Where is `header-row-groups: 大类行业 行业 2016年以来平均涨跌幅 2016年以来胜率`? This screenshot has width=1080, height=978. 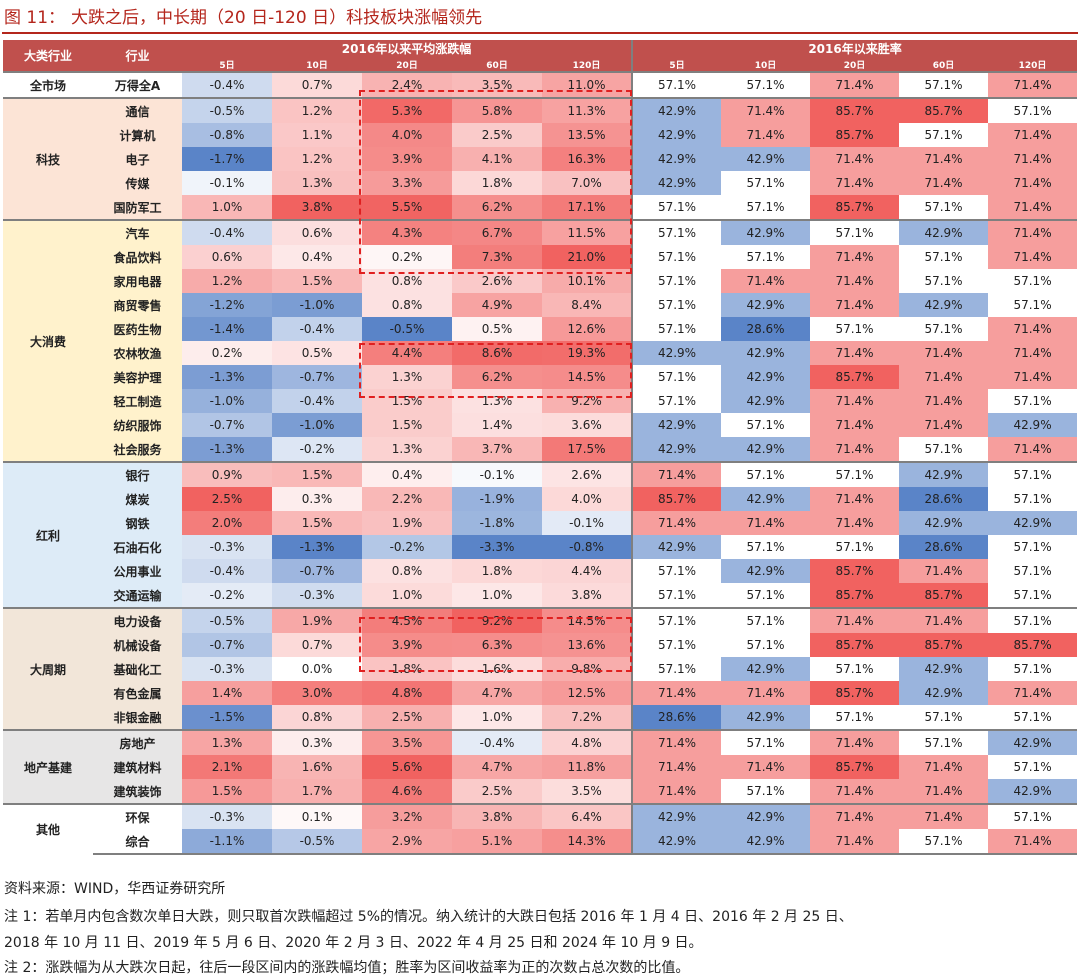 header-row-groups: 大类行业 行业 2016年以来平均涨跌幅 2016年以来胜率 is located at coordinates (540, 56).